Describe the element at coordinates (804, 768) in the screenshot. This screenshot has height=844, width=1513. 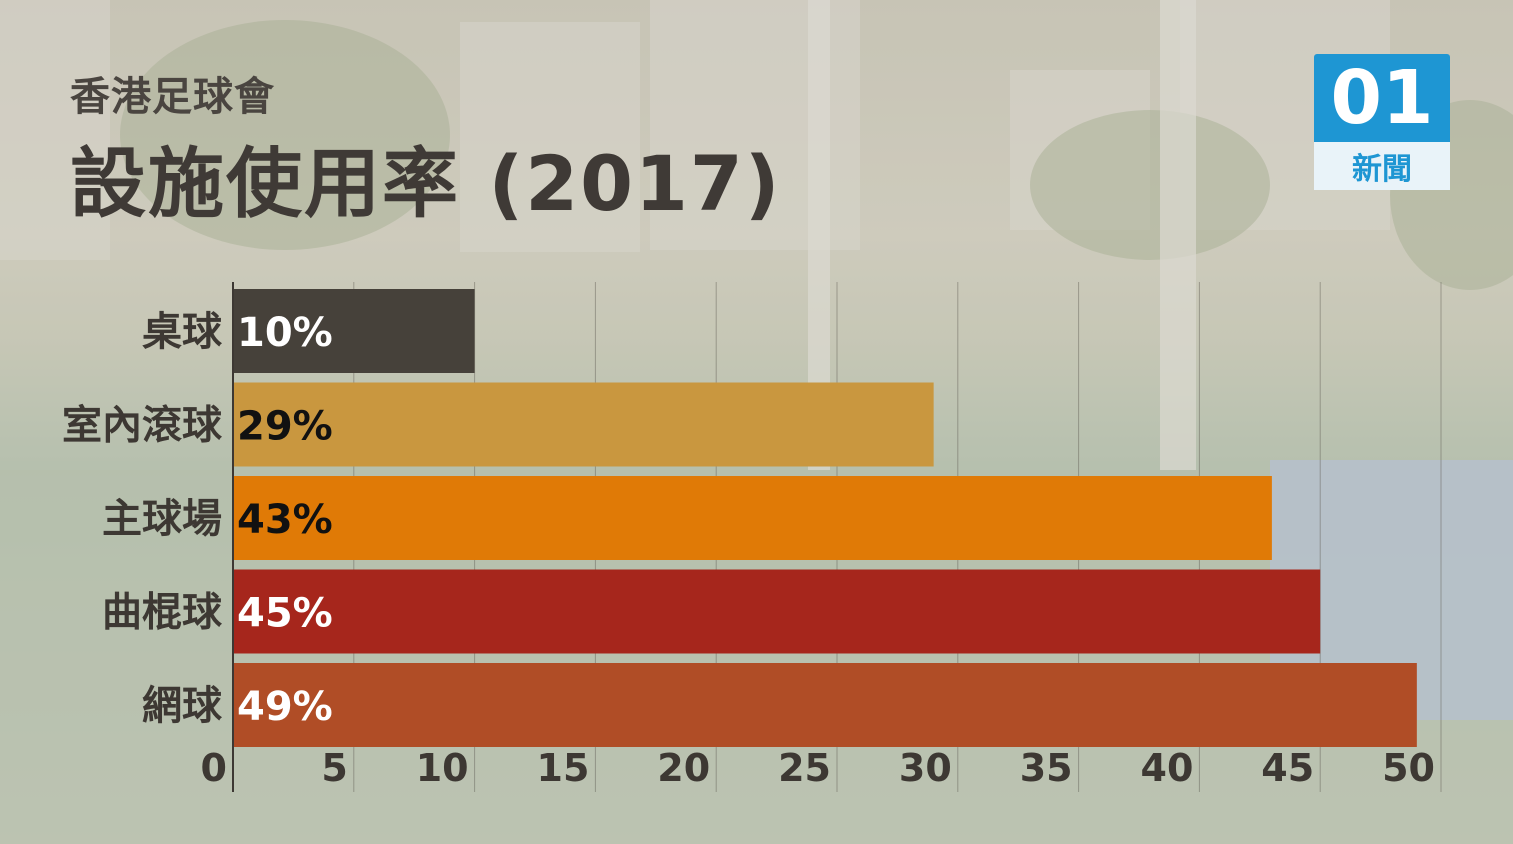
I see `x-tick-label: 25` at that location.